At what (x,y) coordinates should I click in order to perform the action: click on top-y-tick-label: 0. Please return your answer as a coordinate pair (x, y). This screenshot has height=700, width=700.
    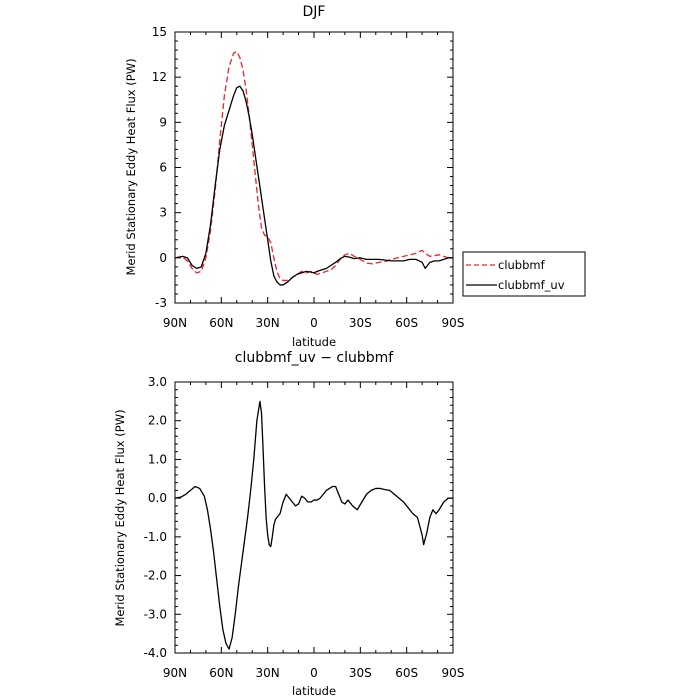
    Looking at the image, I should click on (163, 258).